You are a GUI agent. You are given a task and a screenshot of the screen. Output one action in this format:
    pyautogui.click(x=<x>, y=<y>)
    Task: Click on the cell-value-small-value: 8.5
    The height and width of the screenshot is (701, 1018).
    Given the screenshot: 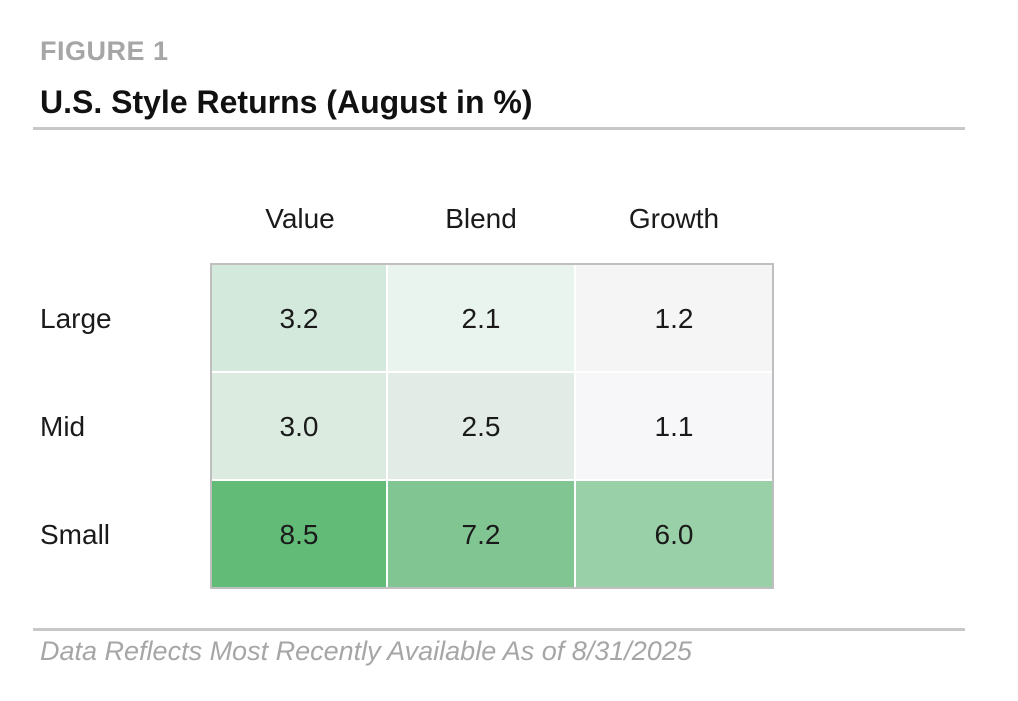 What is the action you would take?
    pyautogui.click(x=299, y=534)
    